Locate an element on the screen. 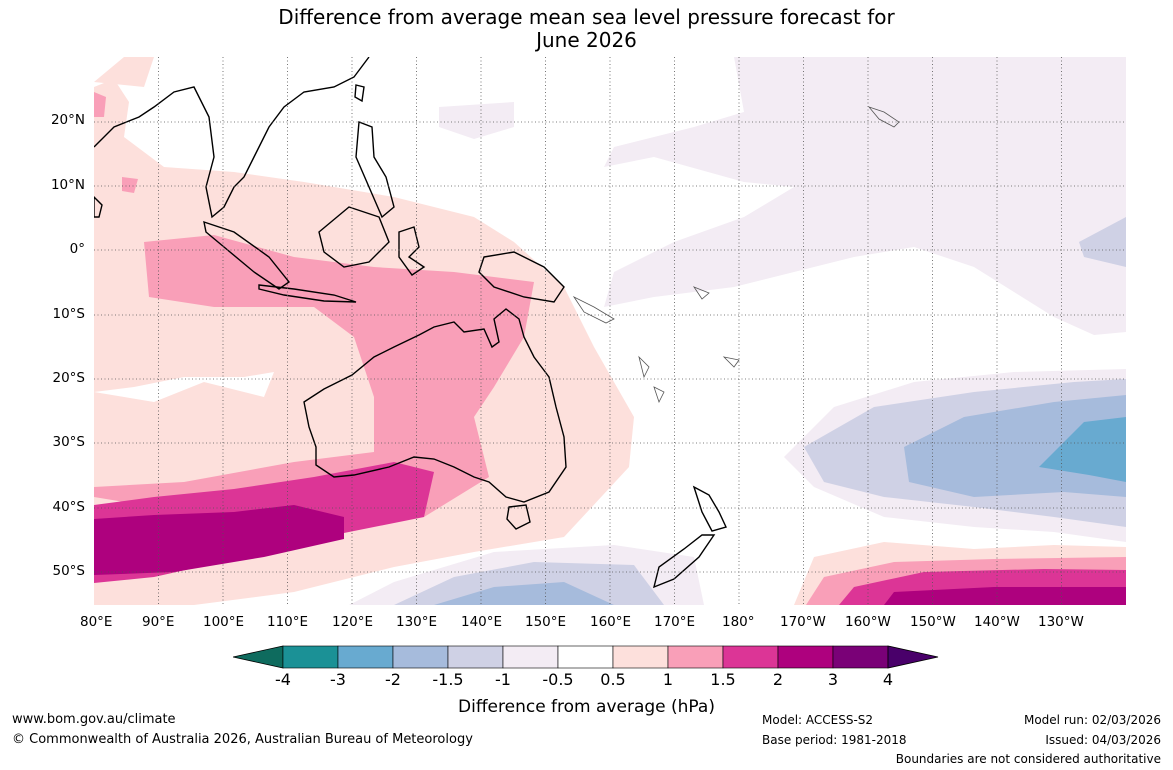 This screenshot has width=1173, height=770. anomaly-neg0.5-neg1-patch is located at coordinates (476, 120).